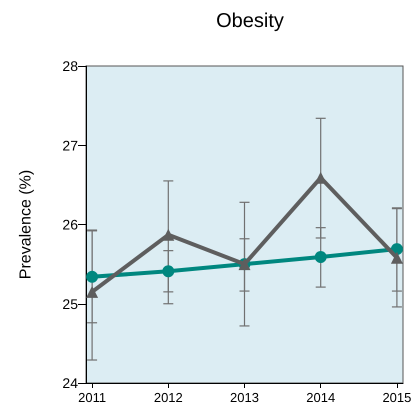  Describe the element at coordinates (70, 304) in the screenshot. I see `y-tick-label: 25` at that location.